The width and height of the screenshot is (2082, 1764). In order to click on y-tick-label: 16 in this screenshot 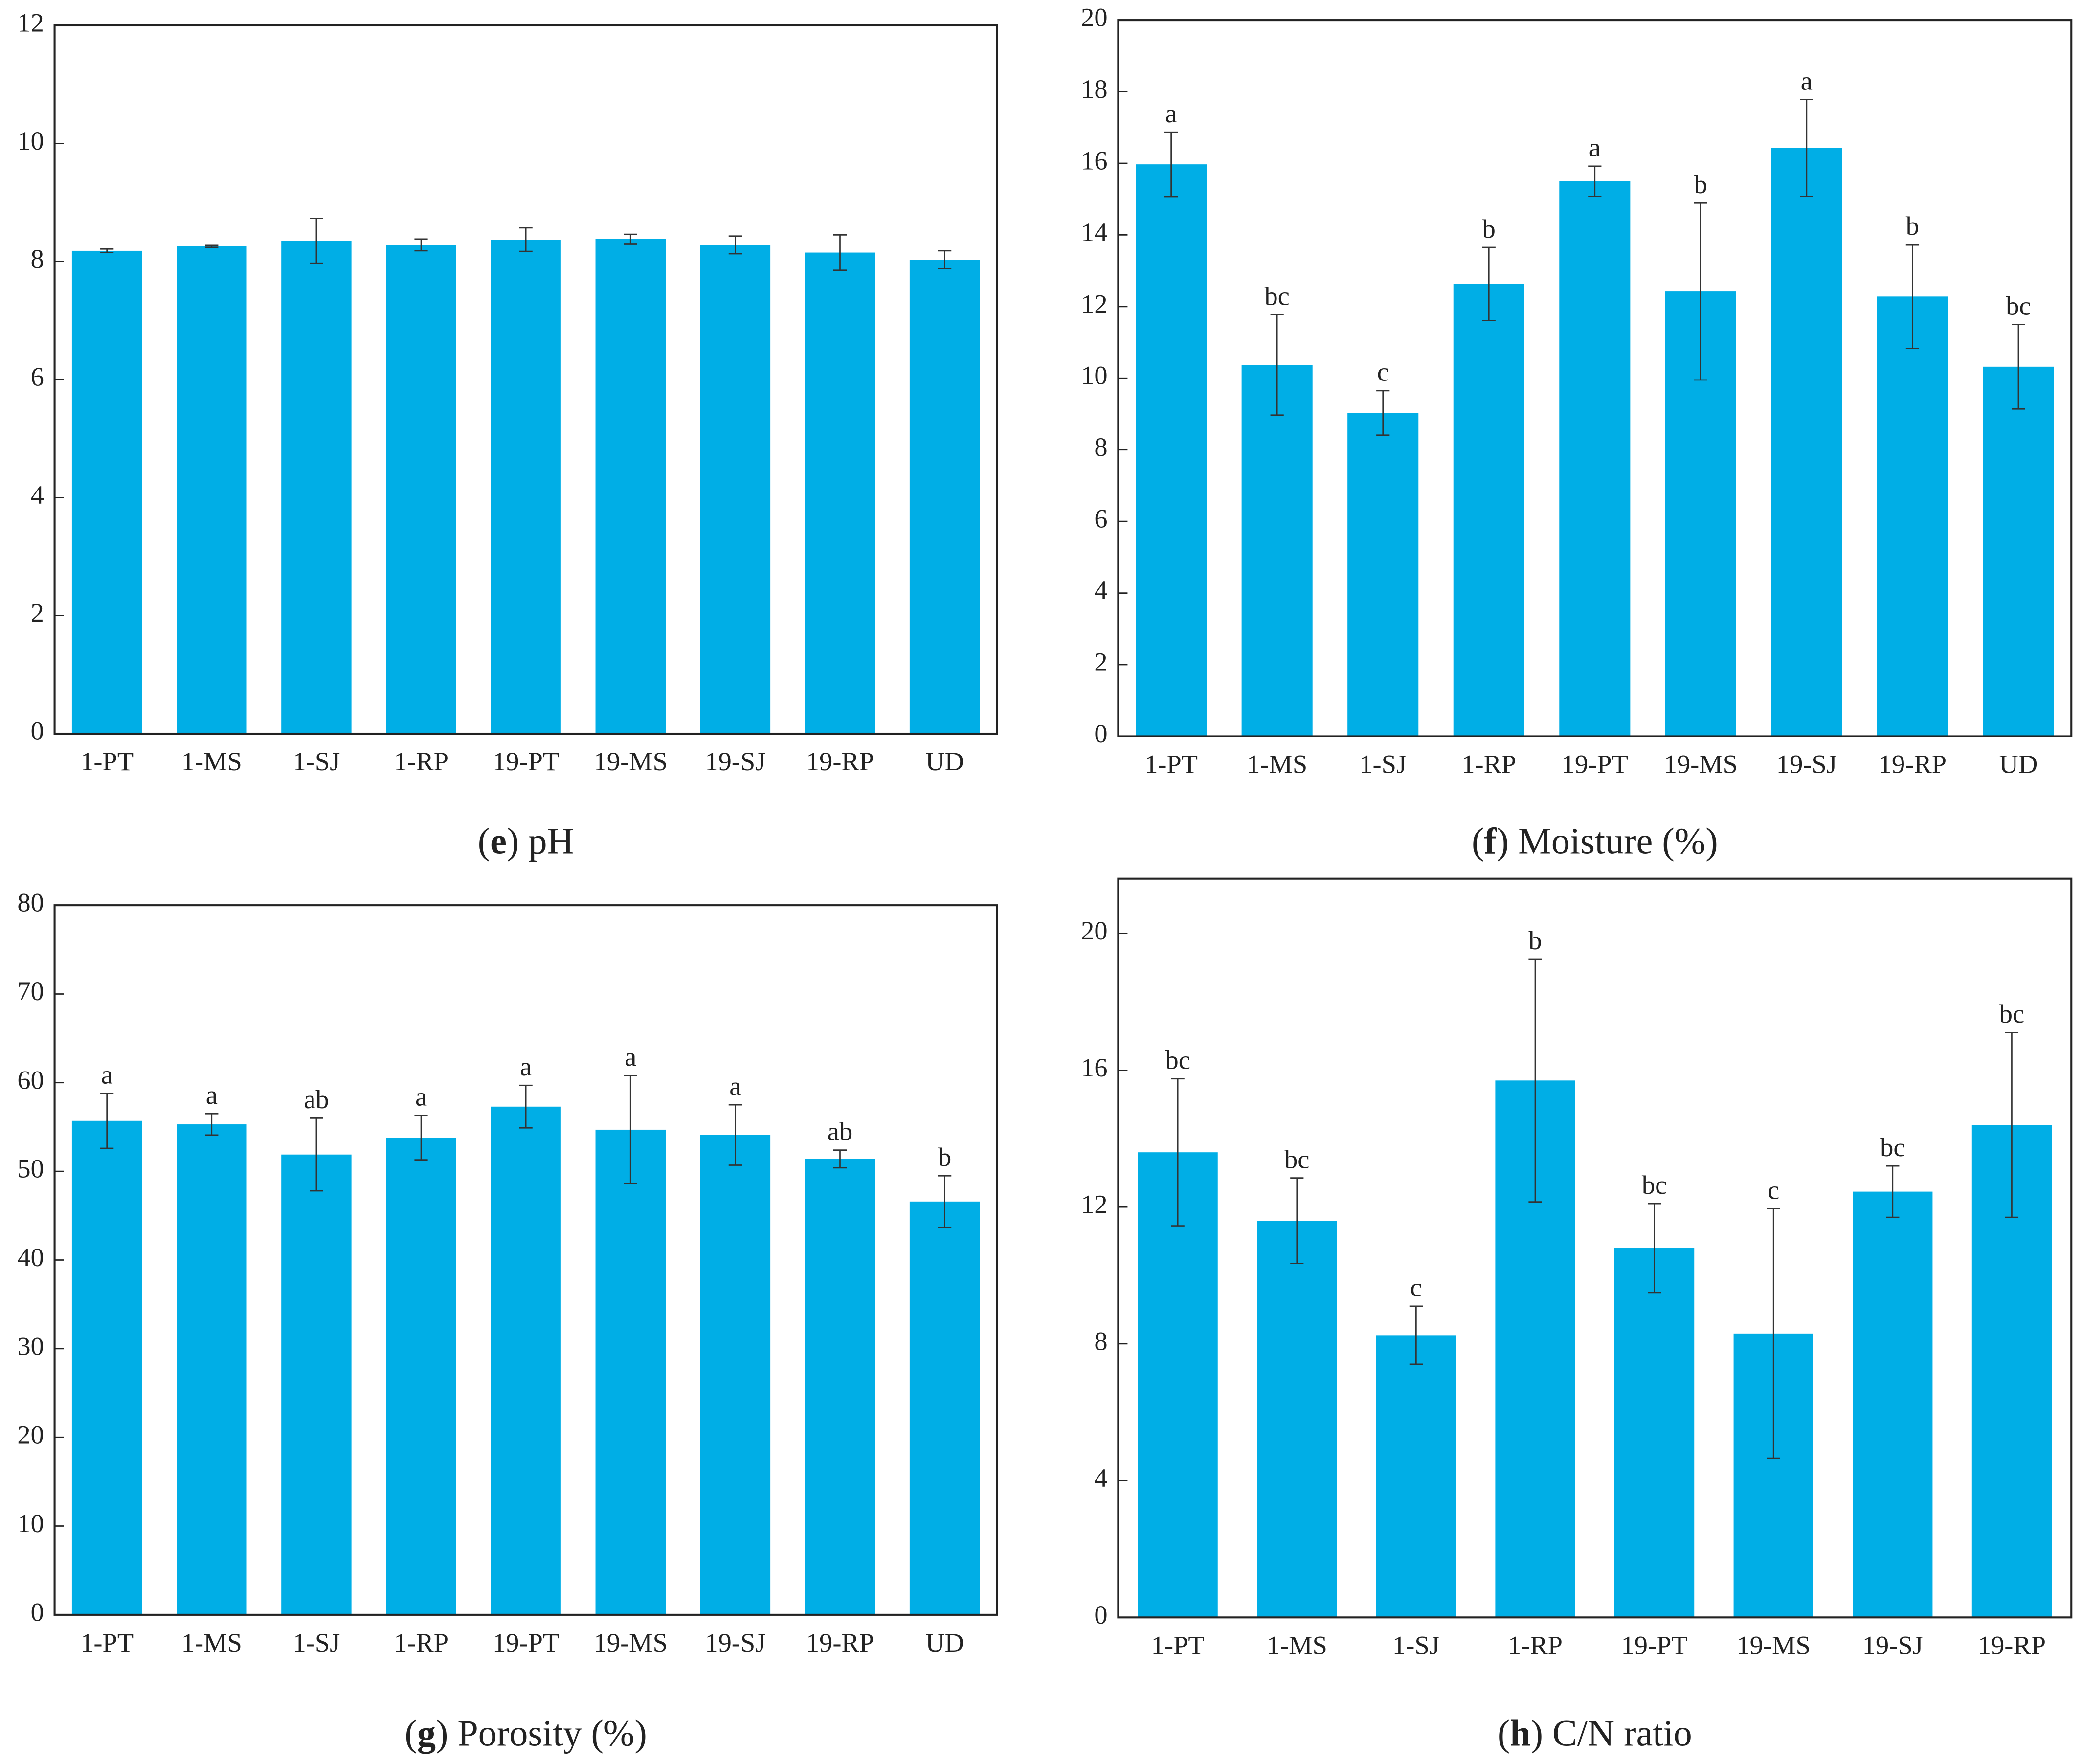, I will do `click(1094, 160)`.